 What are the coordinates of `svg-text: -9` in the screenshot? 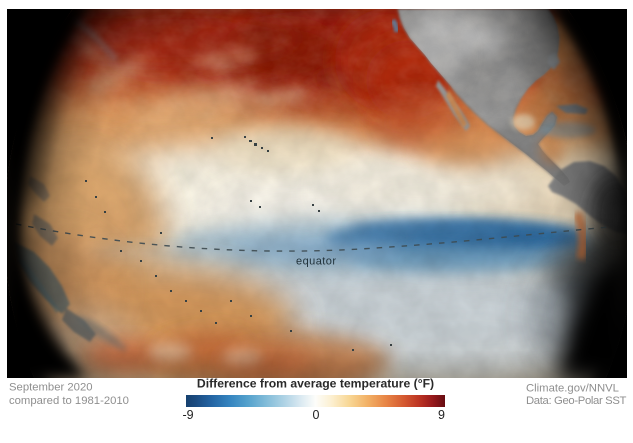 It's located at (188, 415).